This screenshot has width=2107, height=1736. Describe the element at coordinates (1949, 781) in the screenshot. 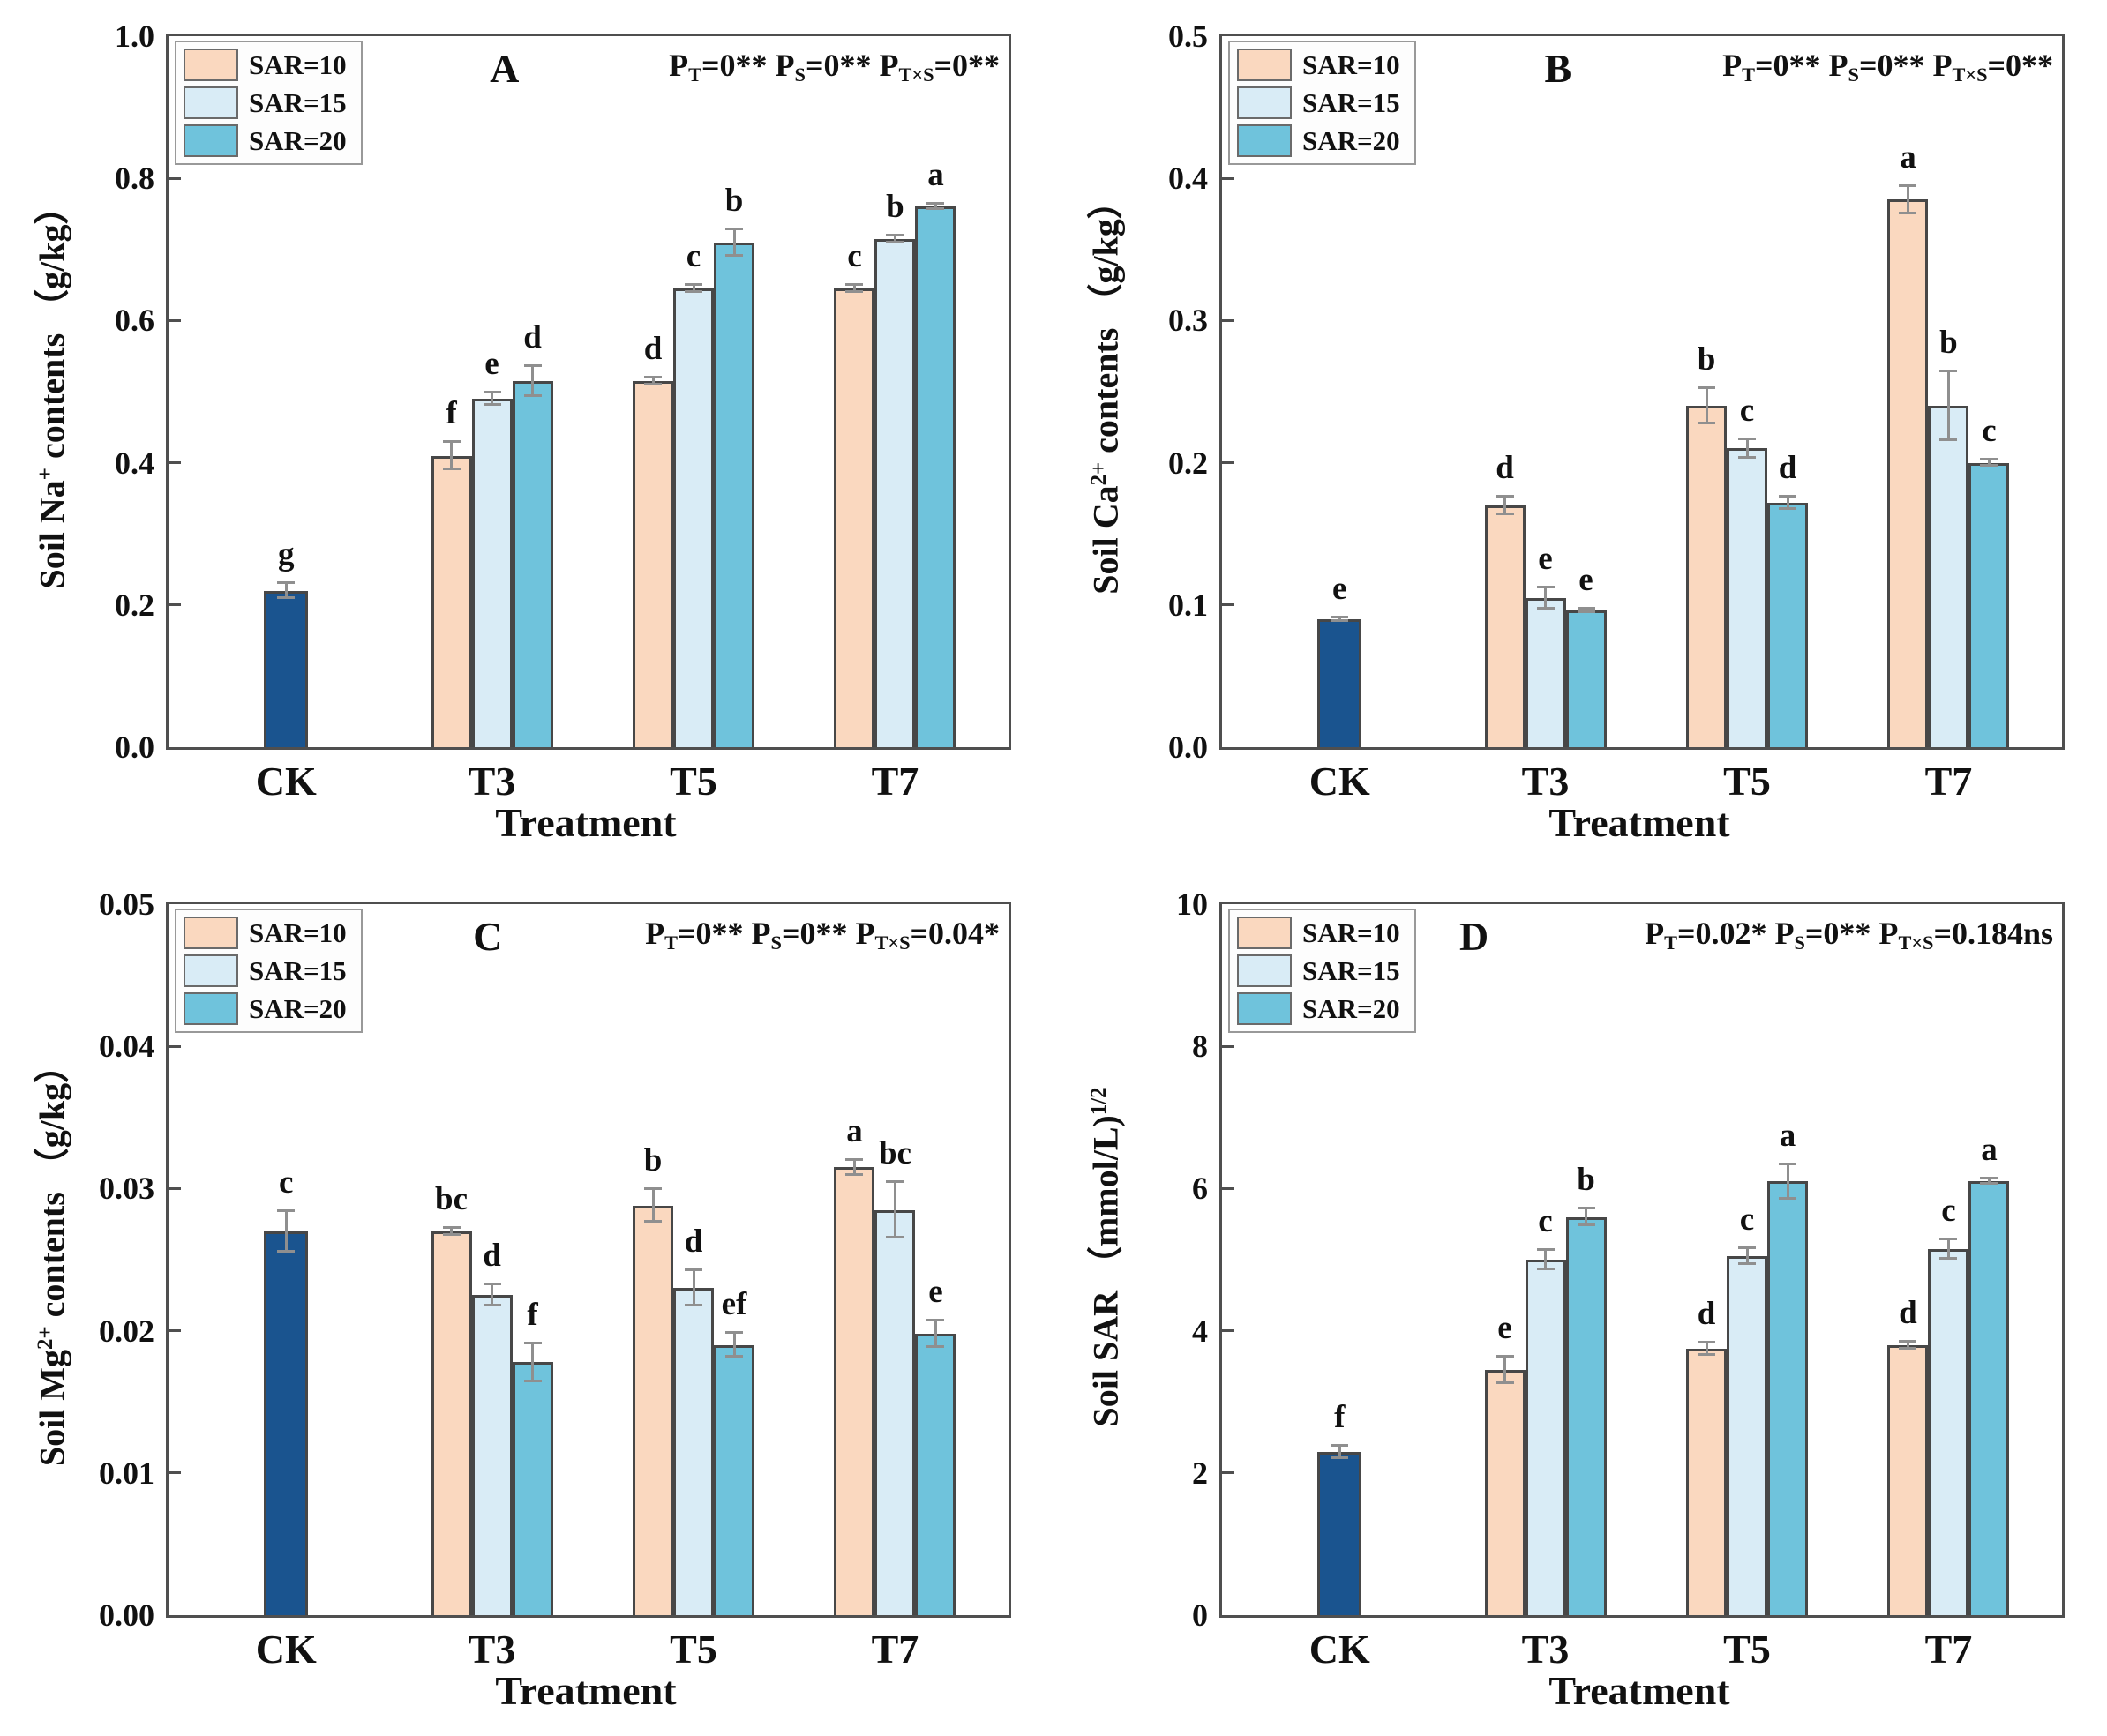

I see `x-tick-label: T7` at that location.